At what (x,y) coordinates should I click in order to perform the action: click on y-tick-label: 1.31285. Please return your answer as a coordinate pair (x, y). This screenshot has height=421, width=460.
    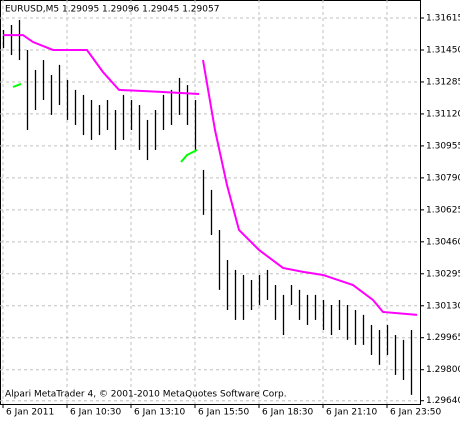
    Looking at the image, I should click on (443, 82).